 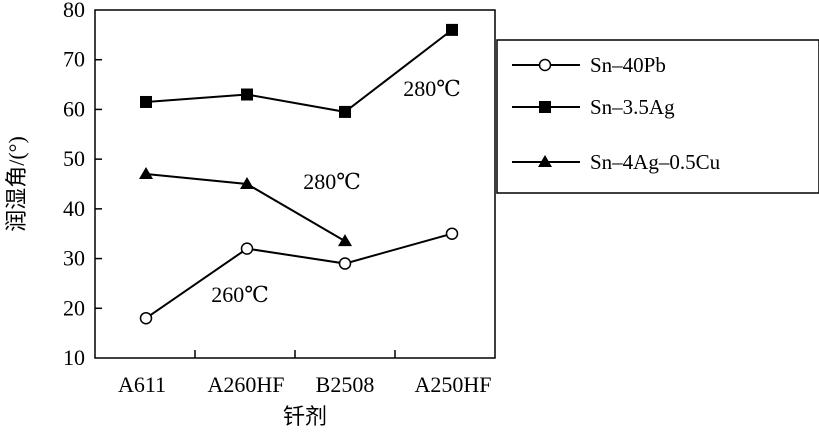 I want to click on y-tick-label: 40, so click(x=74, y=208).